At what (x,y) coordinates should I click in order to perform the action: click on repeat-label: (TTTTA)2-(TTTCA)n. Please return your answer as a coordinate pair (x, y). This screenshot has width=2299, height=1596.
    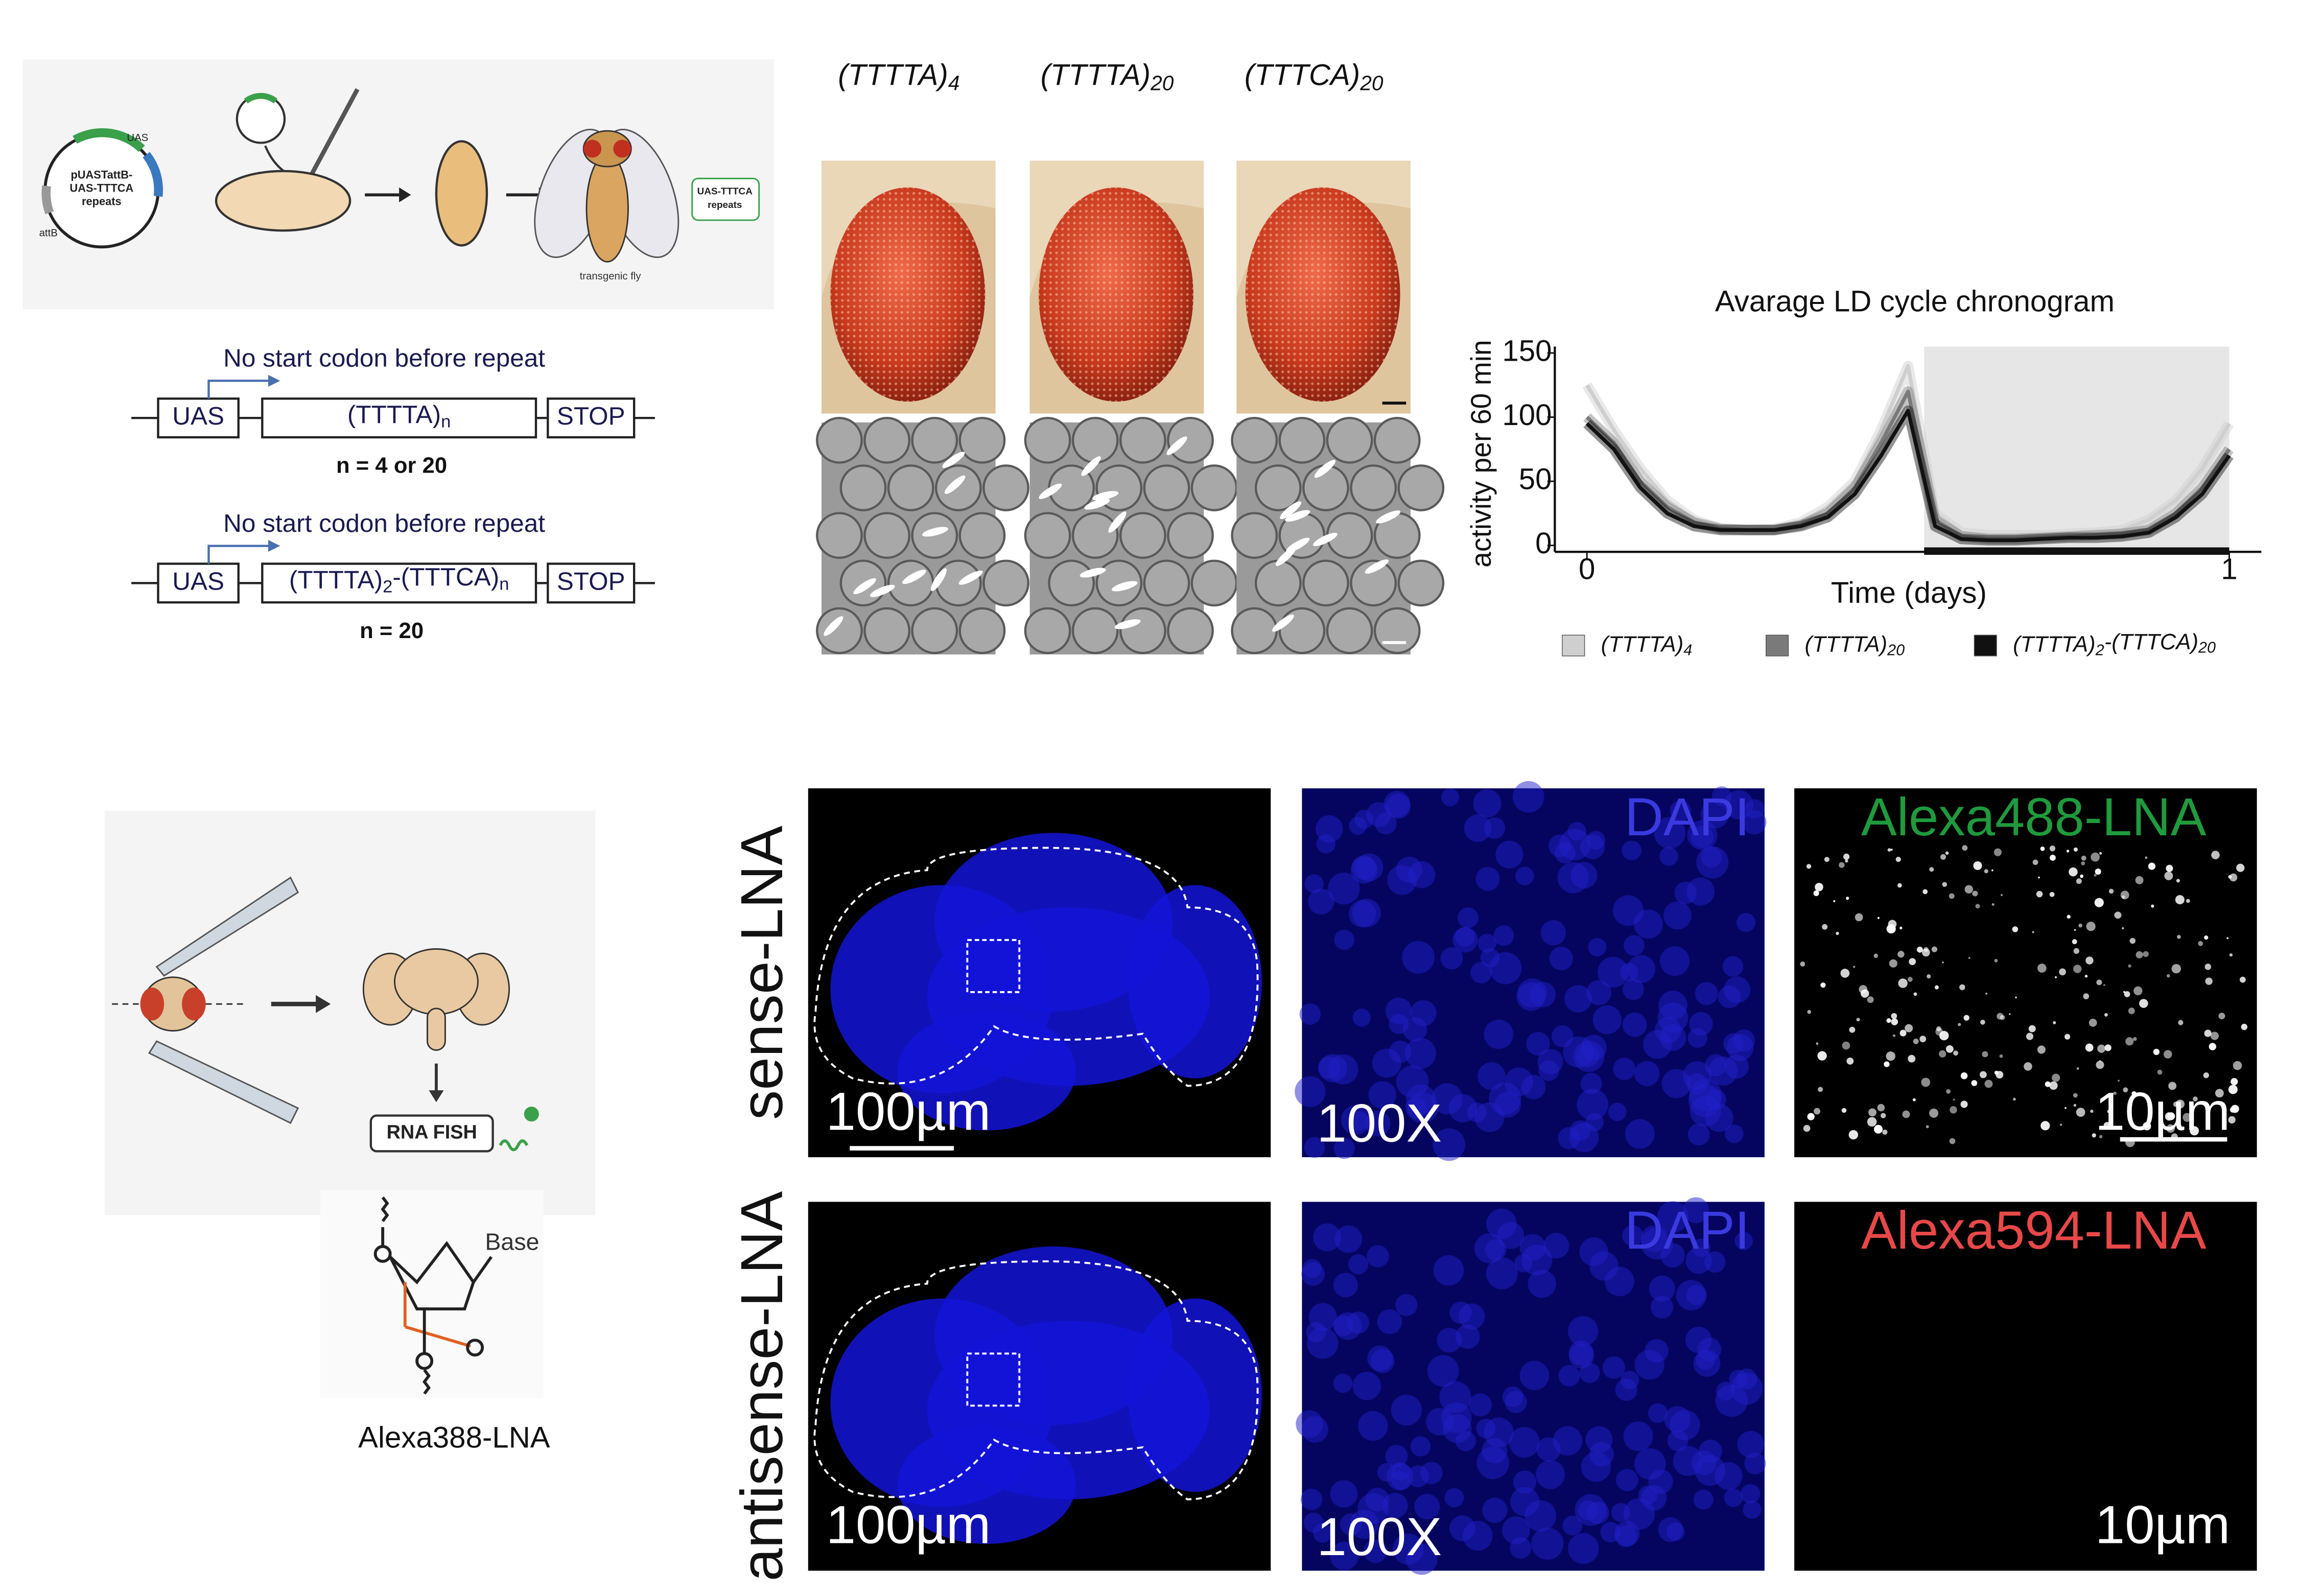
    Looking at the image, I should click on (399, 579).